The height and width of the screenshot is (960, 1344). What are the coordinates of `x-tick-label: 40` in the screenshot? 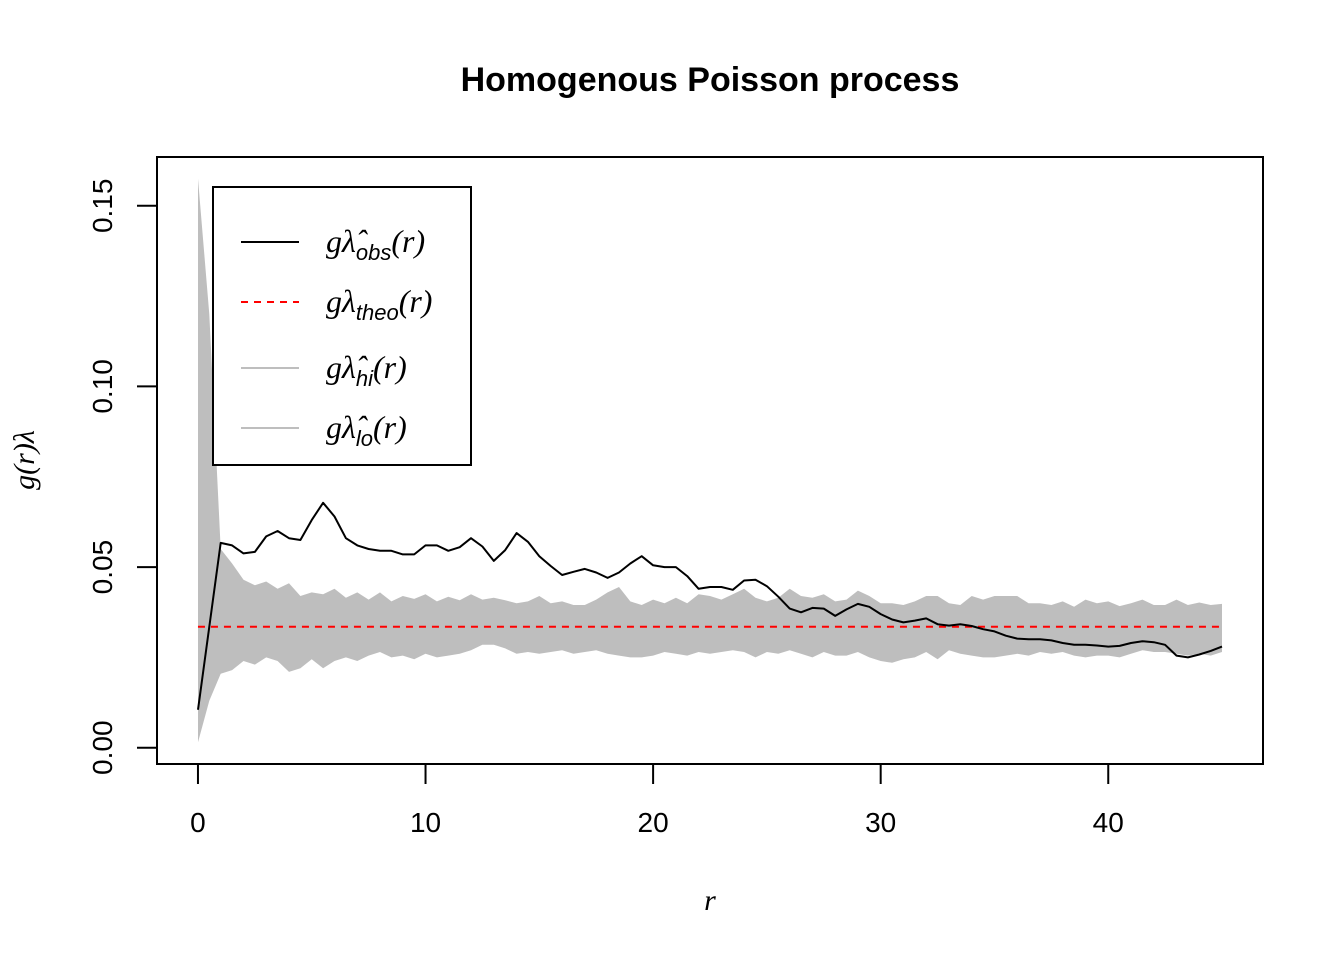 It's located at (1108, 822).